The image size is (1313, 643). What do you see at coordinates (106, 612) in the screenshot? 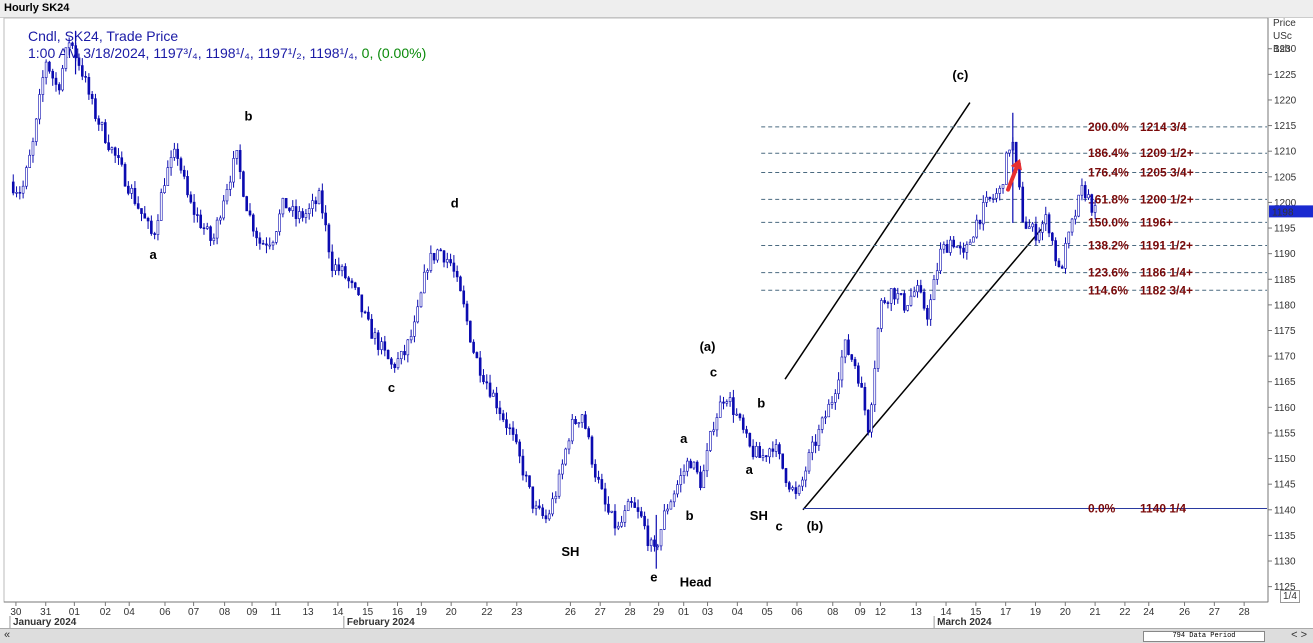
I see `time-tick-label: 02` at bounding box center [106, 612].